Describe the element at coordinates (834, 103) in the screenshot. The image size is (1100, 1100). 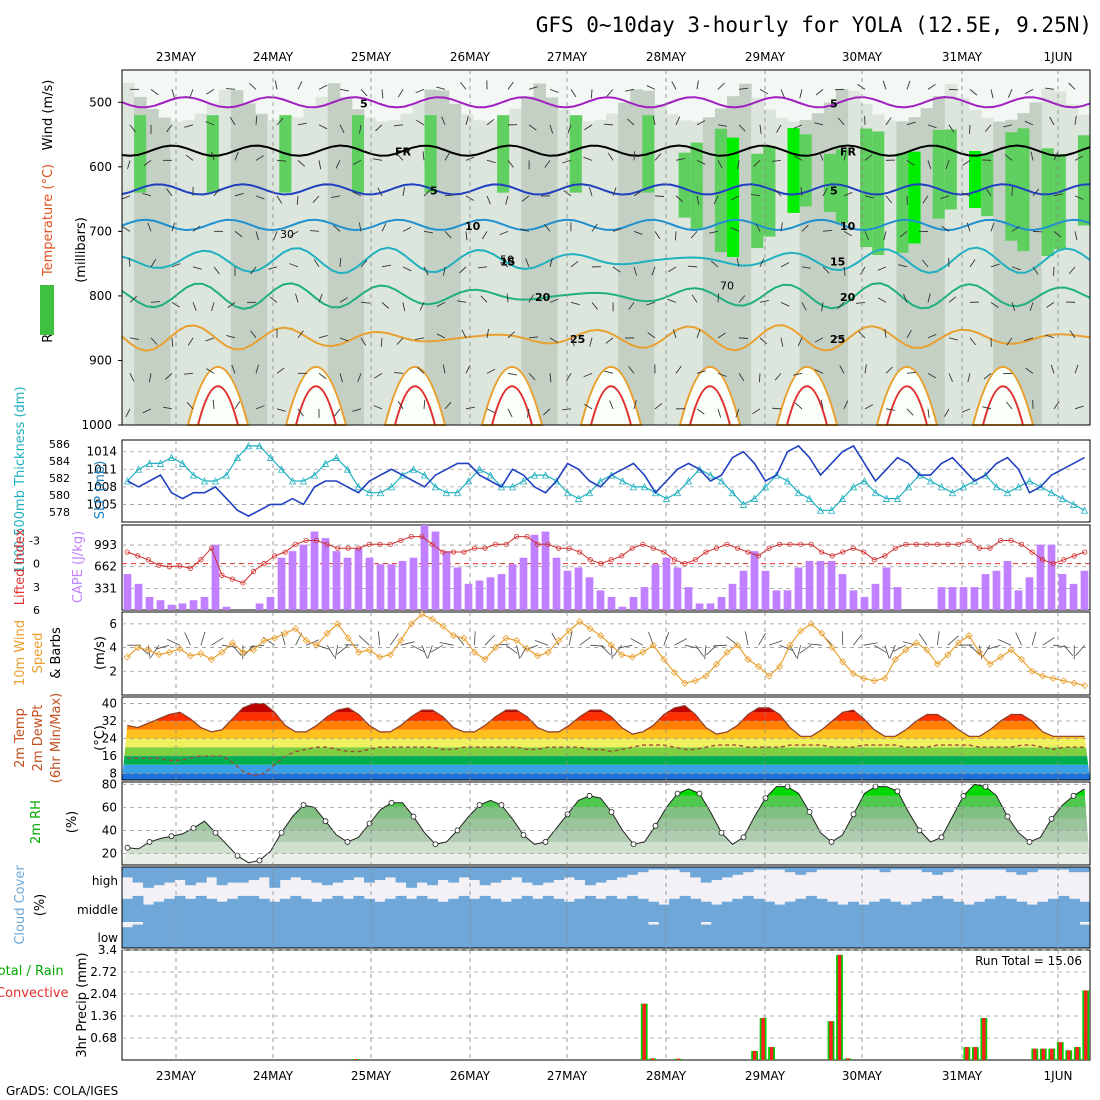
I see `temperature-contour-label: 5` at that location.